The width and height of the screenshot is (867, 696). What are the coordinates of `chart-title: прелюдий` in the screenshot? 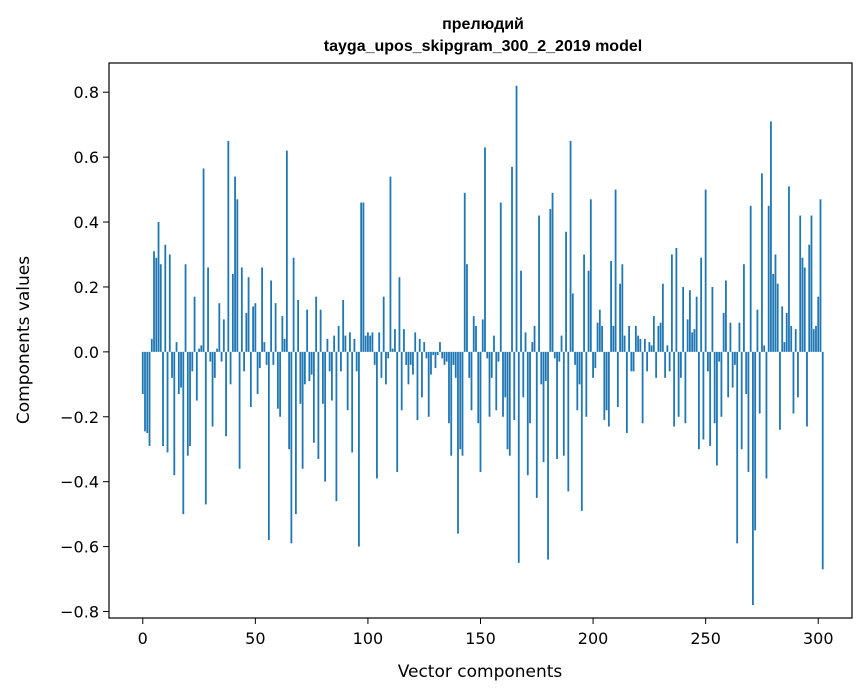 It's located at (483, 24).